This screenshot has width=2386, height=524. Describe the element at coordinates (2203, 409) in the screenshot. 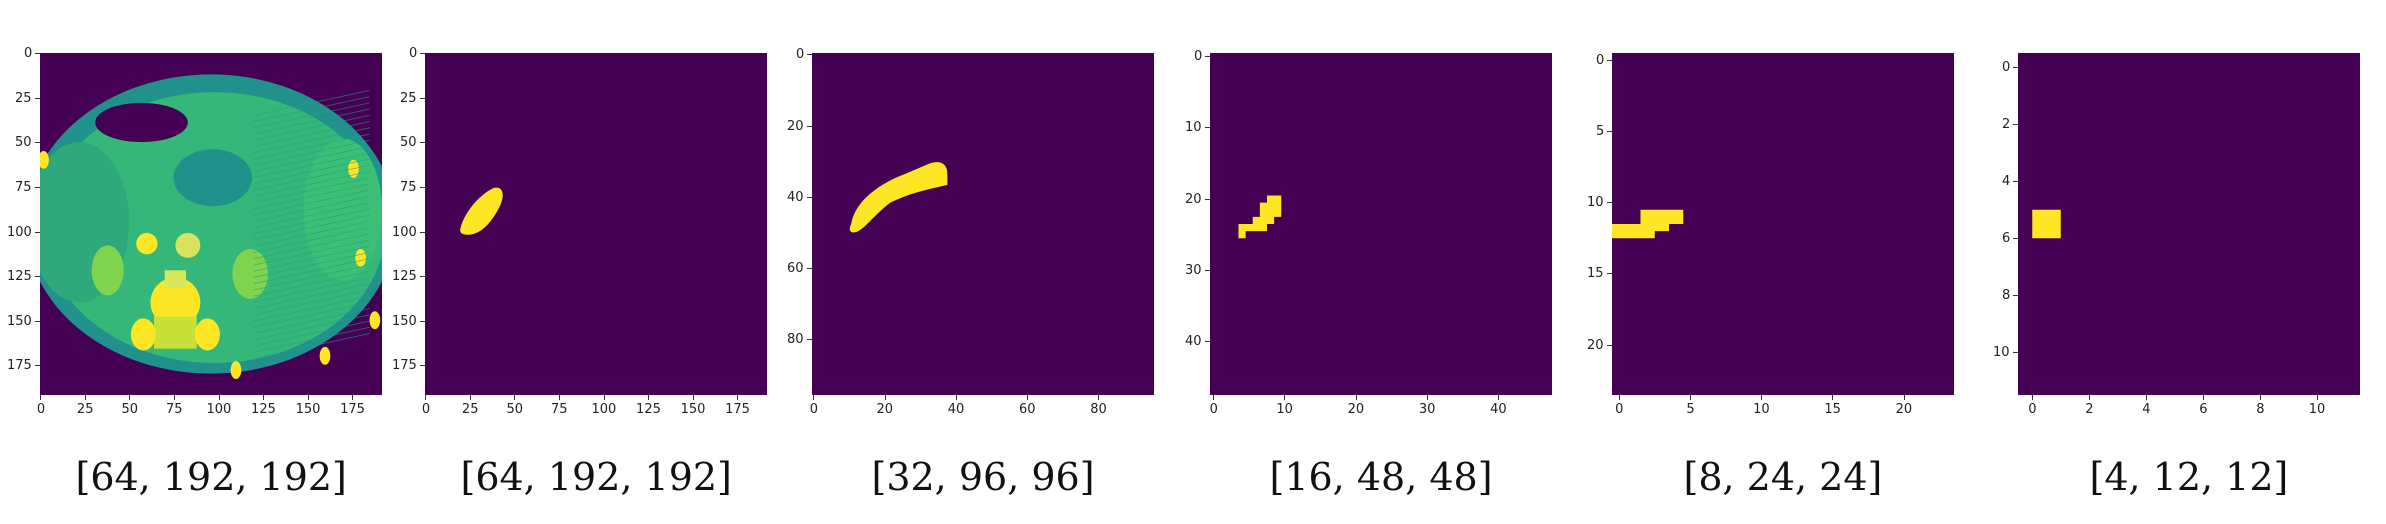

I see `x-tick-label: 6` at that location.